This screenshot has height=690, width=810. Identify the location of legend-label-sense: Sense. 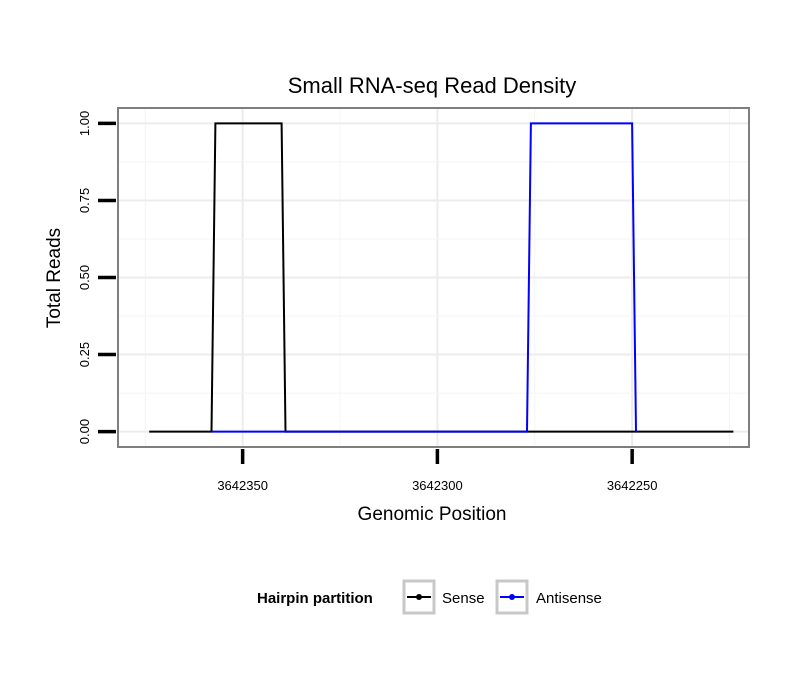
(463, 598).